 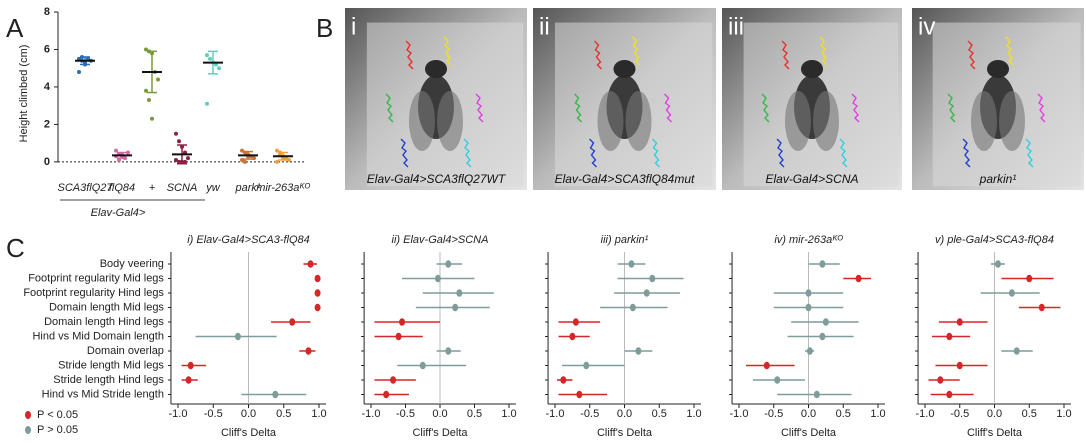 I want to click on y-tick-label: 8, so click(x=47, y=12).